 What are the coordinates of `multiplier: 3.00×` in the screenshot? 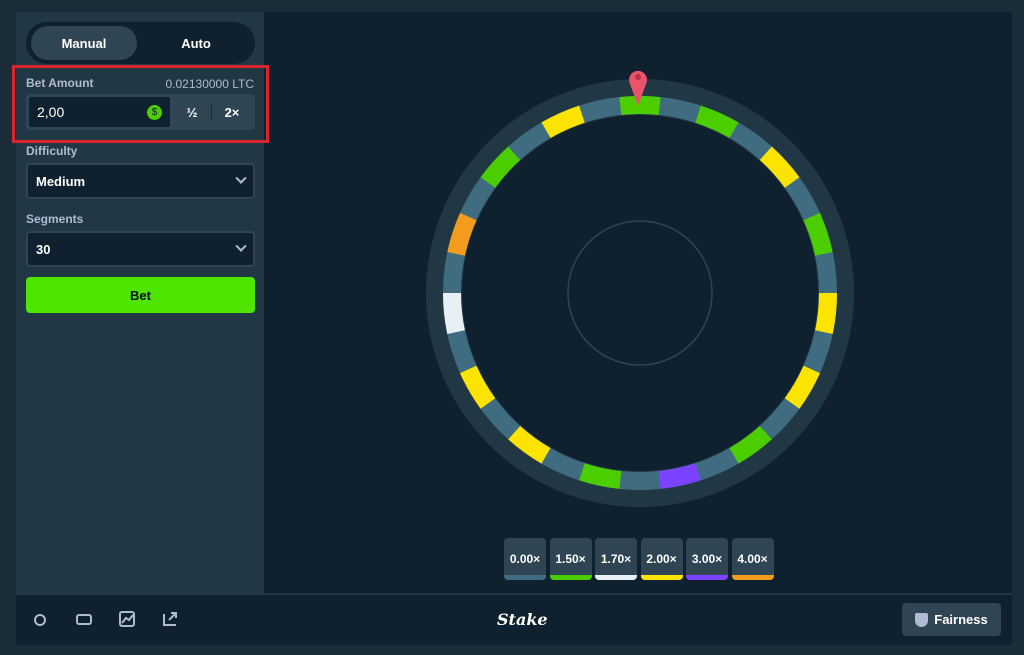 It's located at (707, 559).